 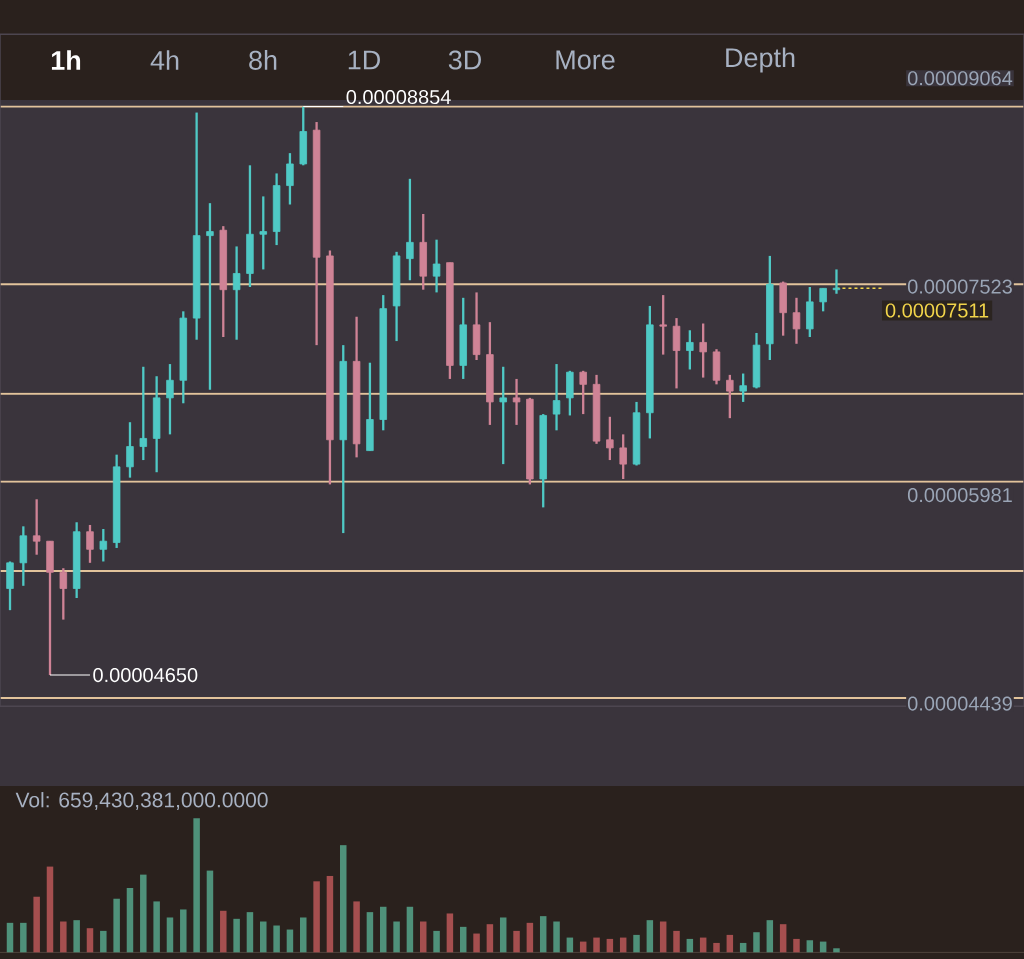 I want to click on annotation: 3D, so click(x=464, y=60).